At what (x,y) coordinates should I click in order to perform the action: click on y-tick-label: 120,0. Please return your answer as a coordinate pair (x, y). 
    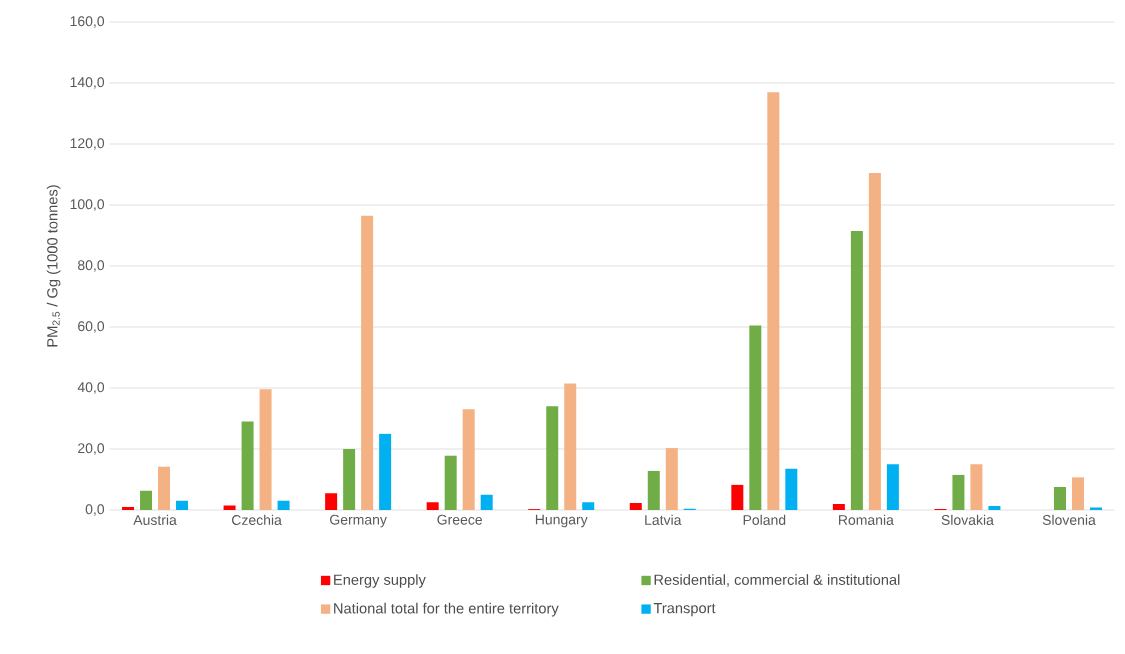
    Looking at the image, I should click on (87, 144).